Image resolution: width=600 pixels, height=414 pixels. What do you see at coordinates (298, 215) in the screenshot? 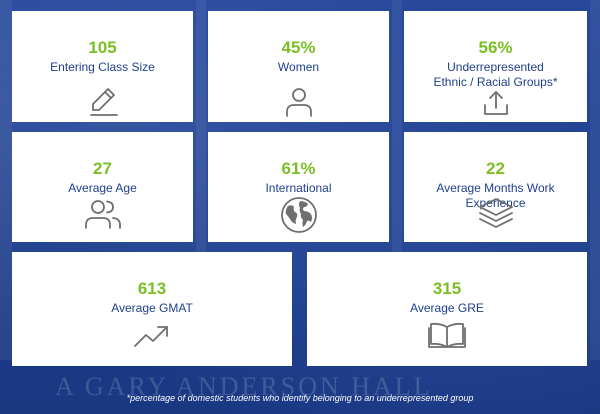
I see `globe-icon` at bounding box center [298, 215].